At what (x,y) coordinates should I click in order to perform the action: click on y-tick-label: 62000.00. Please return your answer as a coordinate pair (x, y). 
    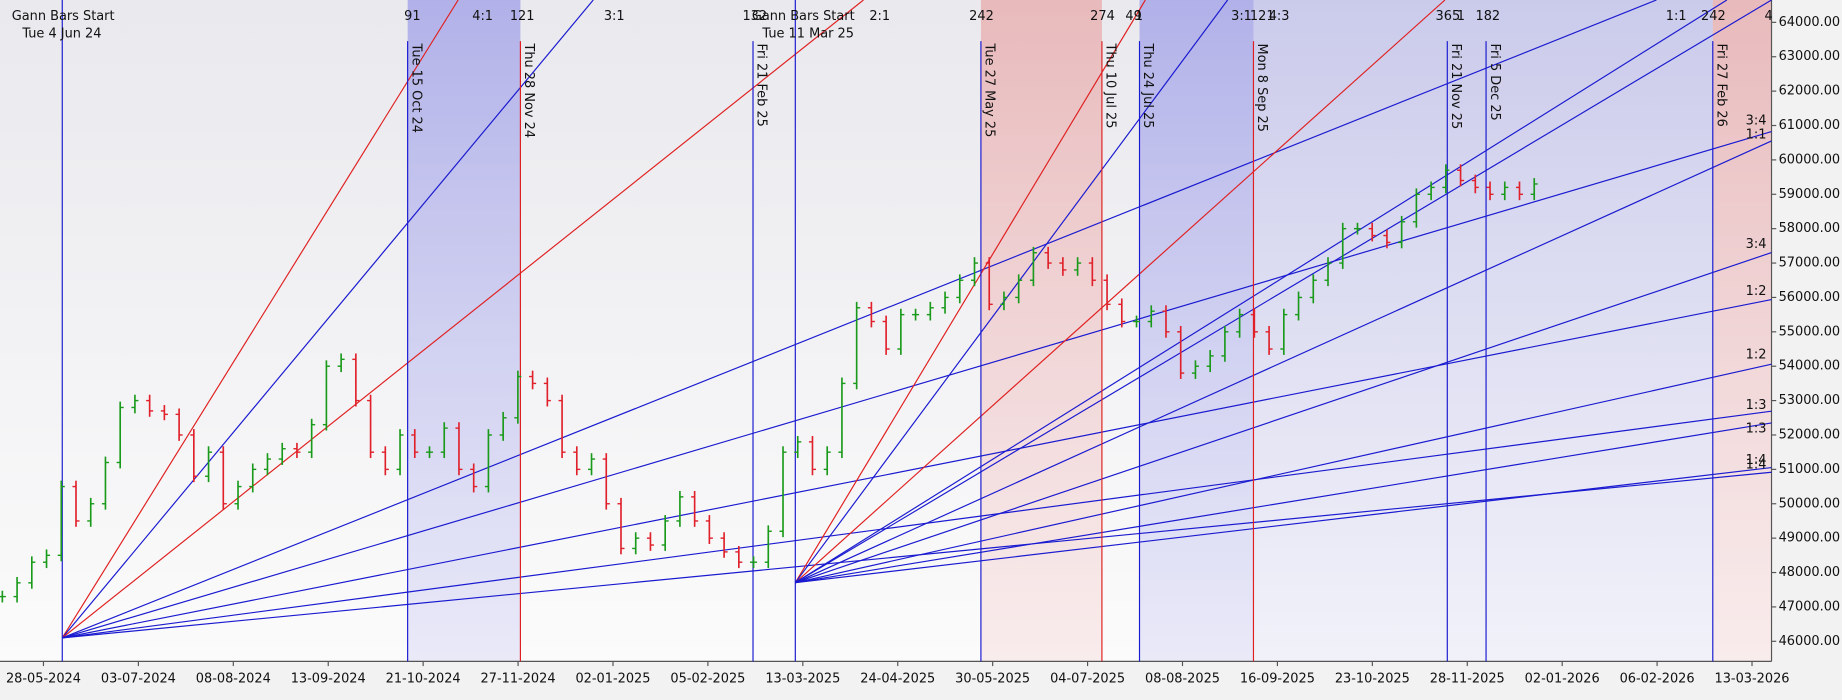
    Looking at the image, I should click on (1810, 91).